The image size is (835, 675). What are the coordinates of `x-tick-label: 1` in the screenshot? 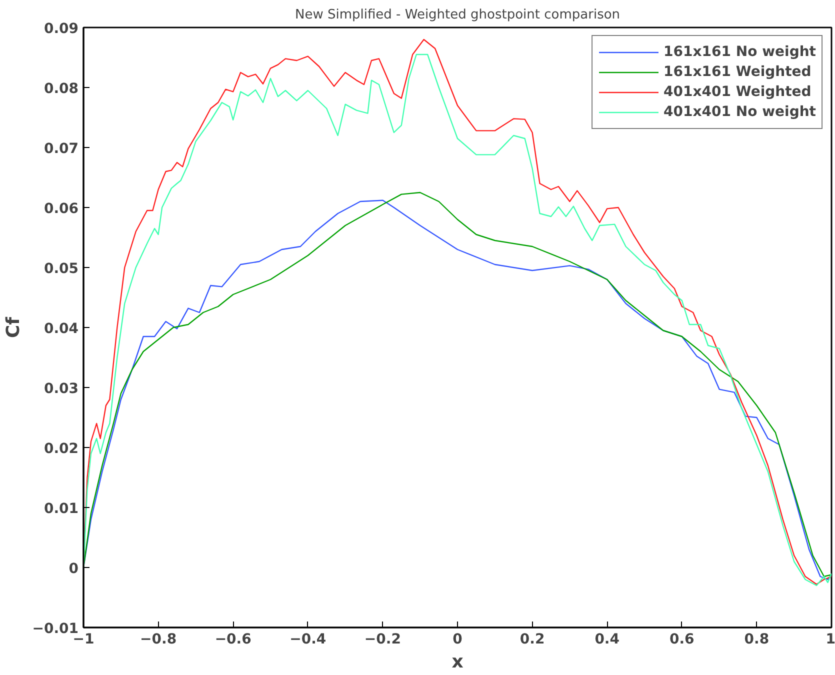 It's located at (830, 640).